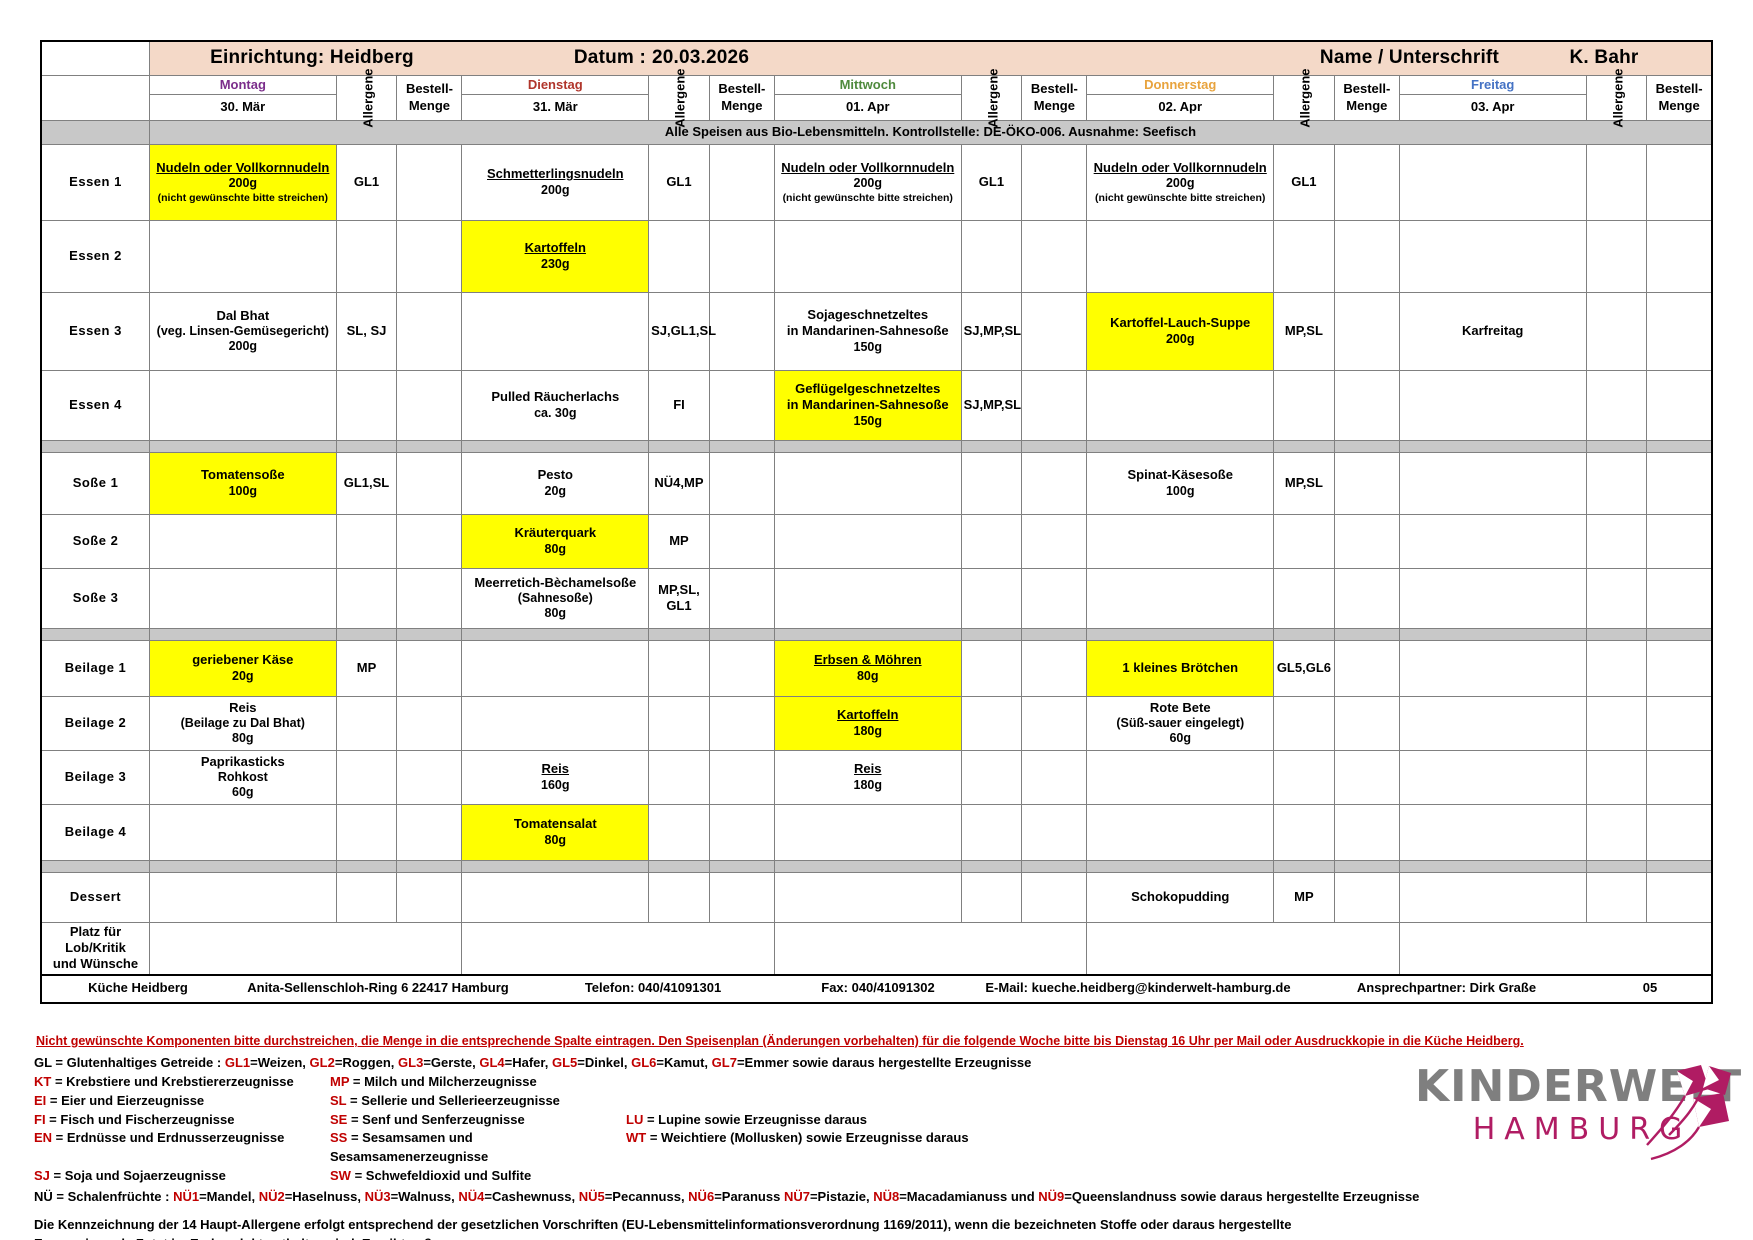 This screenshot has width=1753, height=1240. What do you see at coordinates (429, 598) in the screenshot?
I see `bestell-sosse3-montag` at bounding box center [429, 598].